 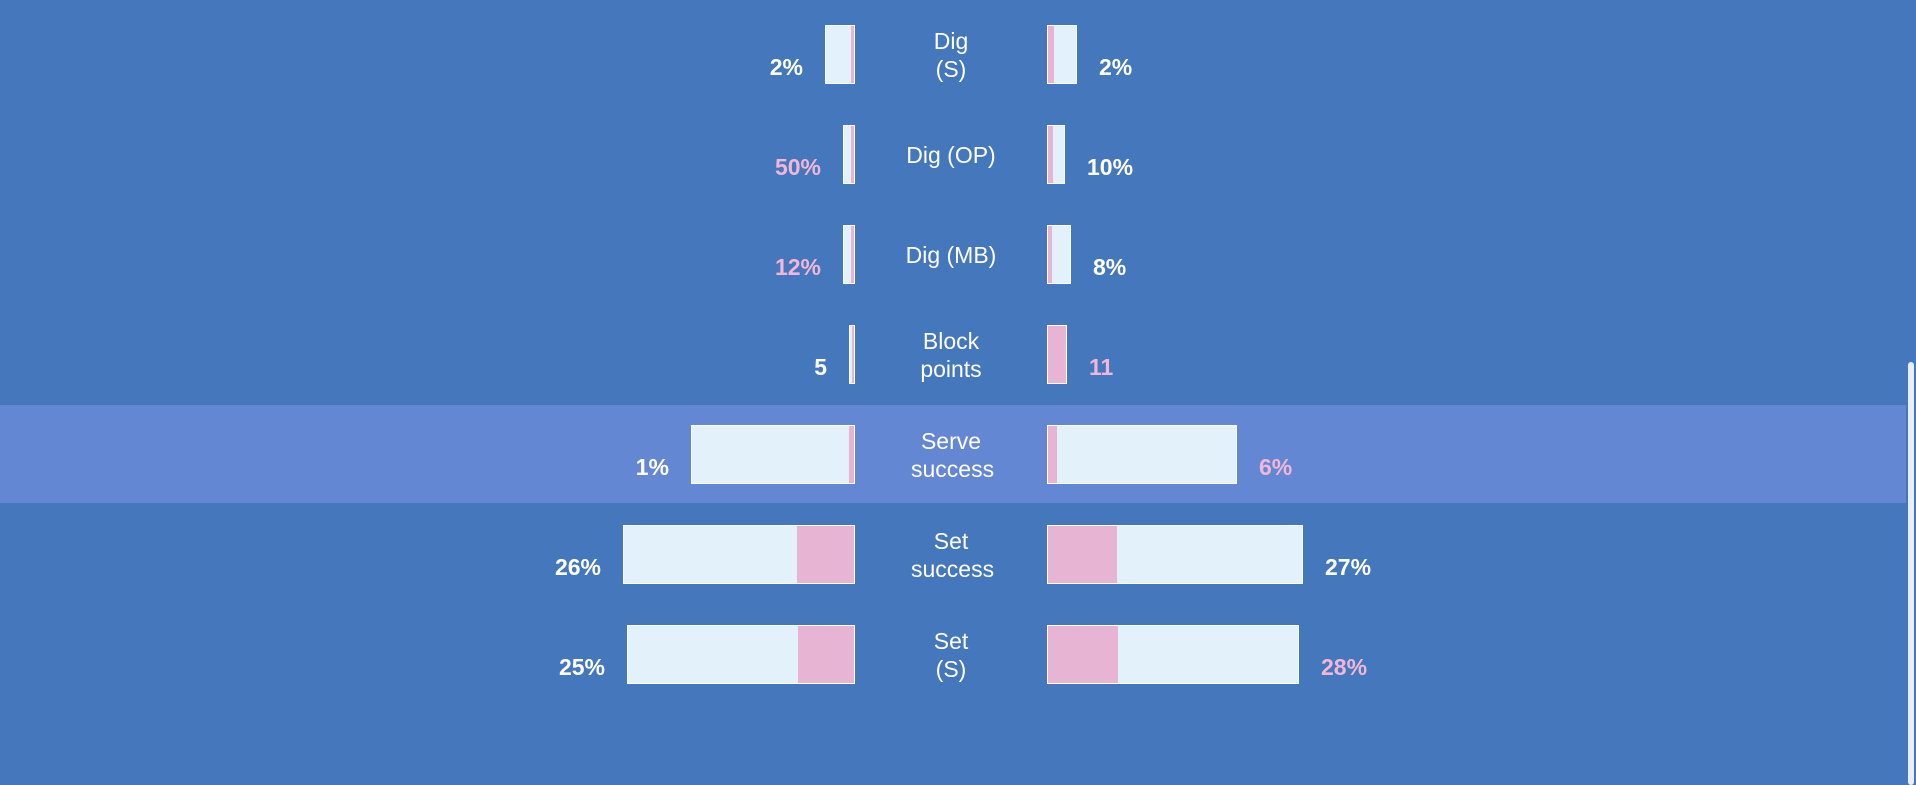 What do you see at coordinates (951, 254) in the screenshot?
I see `category-label: Dig (MB)` at bounding box center [951, 254].